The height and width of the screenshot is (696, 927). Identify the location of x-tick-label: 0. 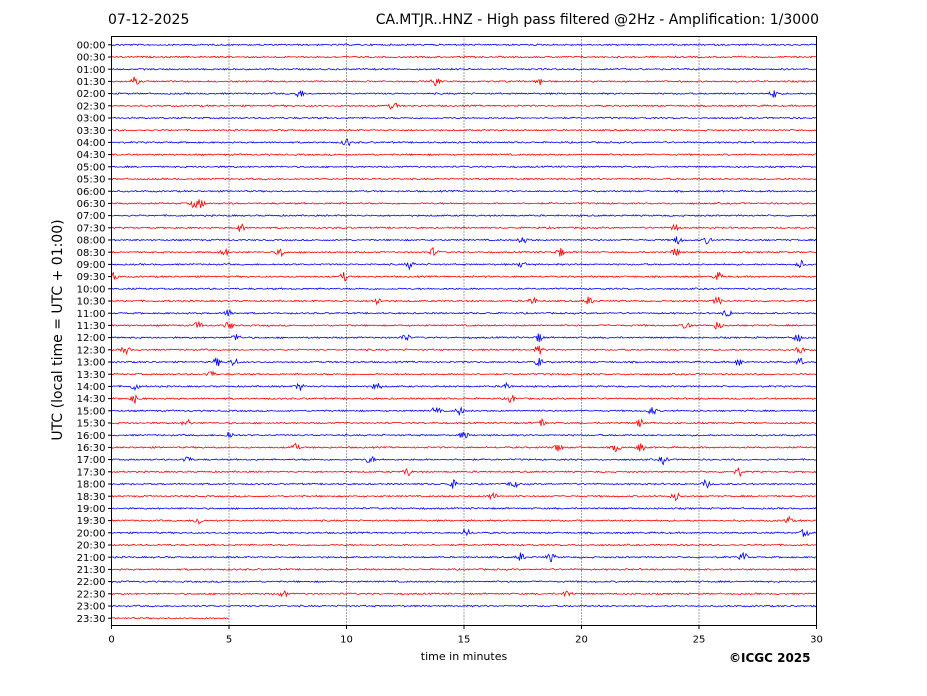
(111, 640).